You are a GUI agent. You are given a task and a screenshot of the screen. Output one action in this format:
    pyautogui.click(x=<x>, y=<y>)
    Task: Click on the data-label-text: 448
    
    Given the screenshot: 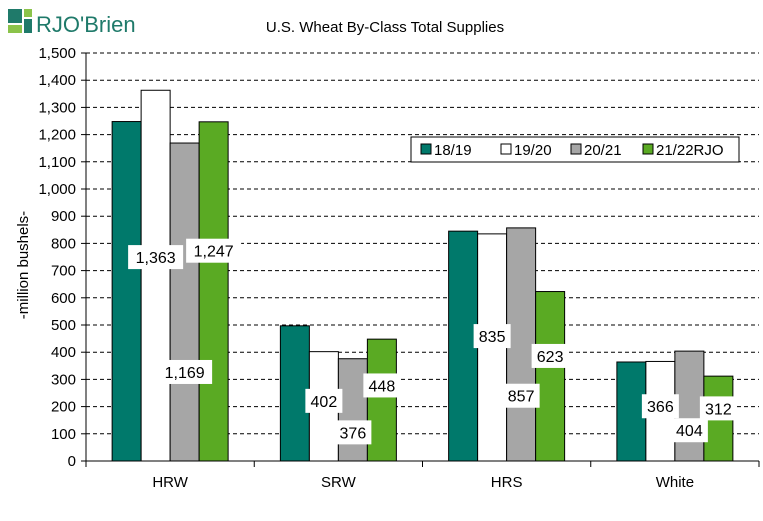 What is the action you would take?
    pyautogui.click(x=382, y=386)
    